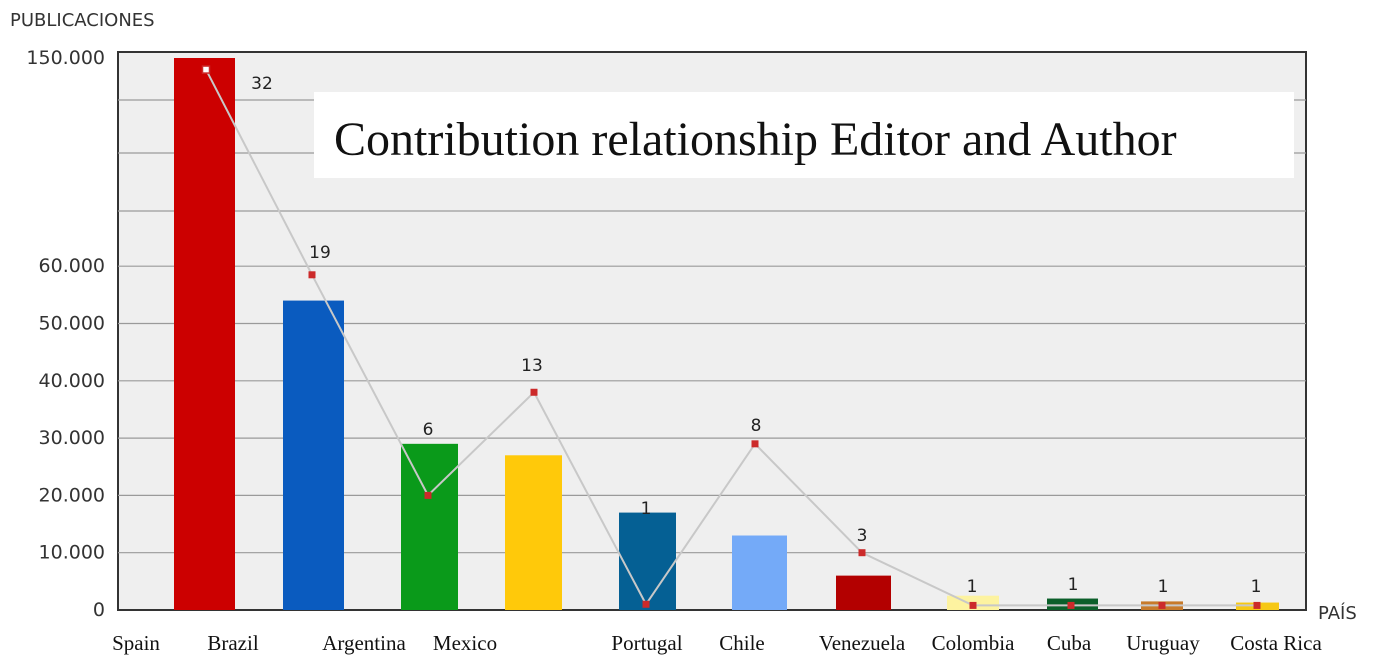 This screenshot has height=658, width=1374. I want to click on x-axis-label: PAÍS, so click(1337, 613).